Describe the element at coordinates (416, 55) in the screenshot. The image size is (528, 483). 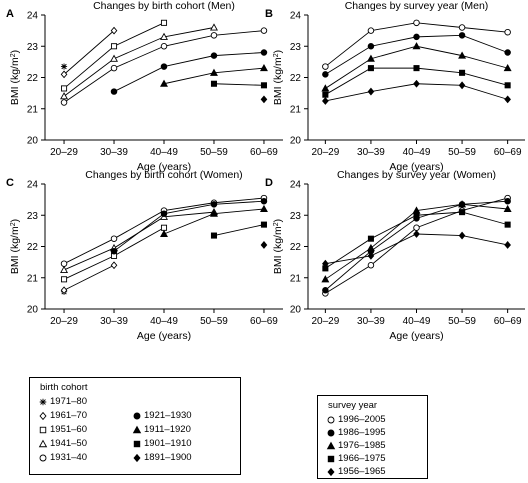
I see `series-1986–1995` at that location.